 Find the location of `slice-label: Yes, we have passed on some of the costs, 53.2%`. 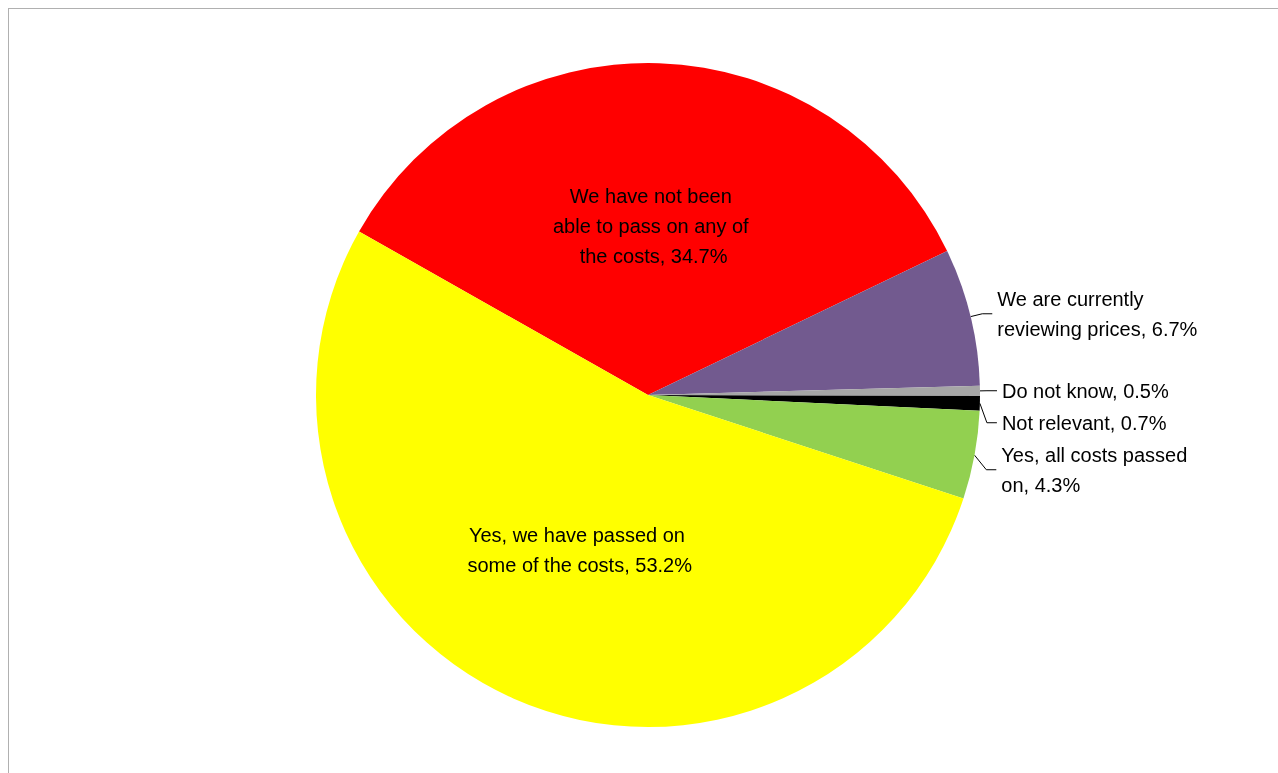

slice-label: Yes, we have passed on some of the costs, 53.2% is located at coordinates (580, 549).